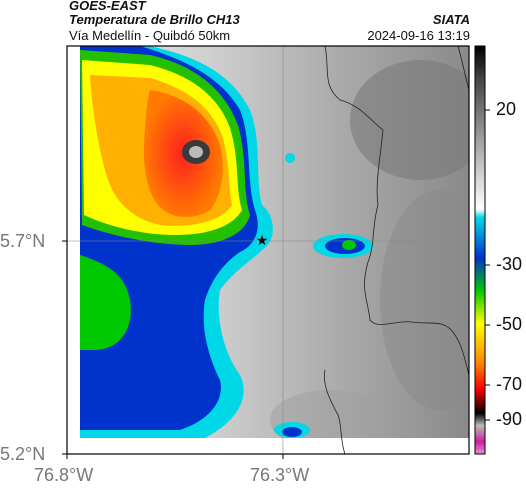 This screenshot has height=491, width=526. Describe the element at coordinates (23, 454) in the screenshot. I see `lat-tick: 5.2°N` at that location.